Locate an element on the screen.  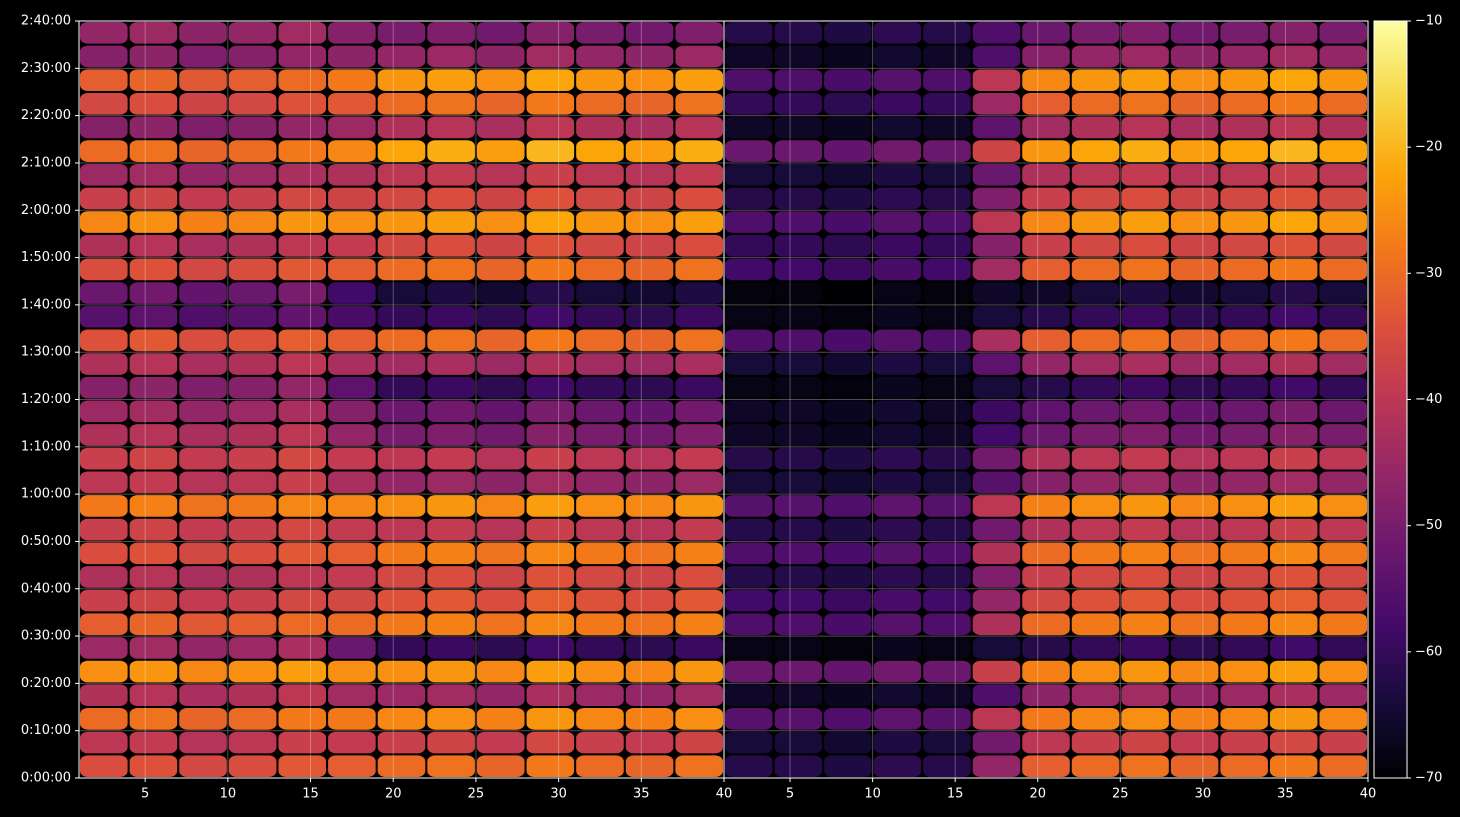
y-tick-label: 0:40:00 is located at coordinates (46, 588).